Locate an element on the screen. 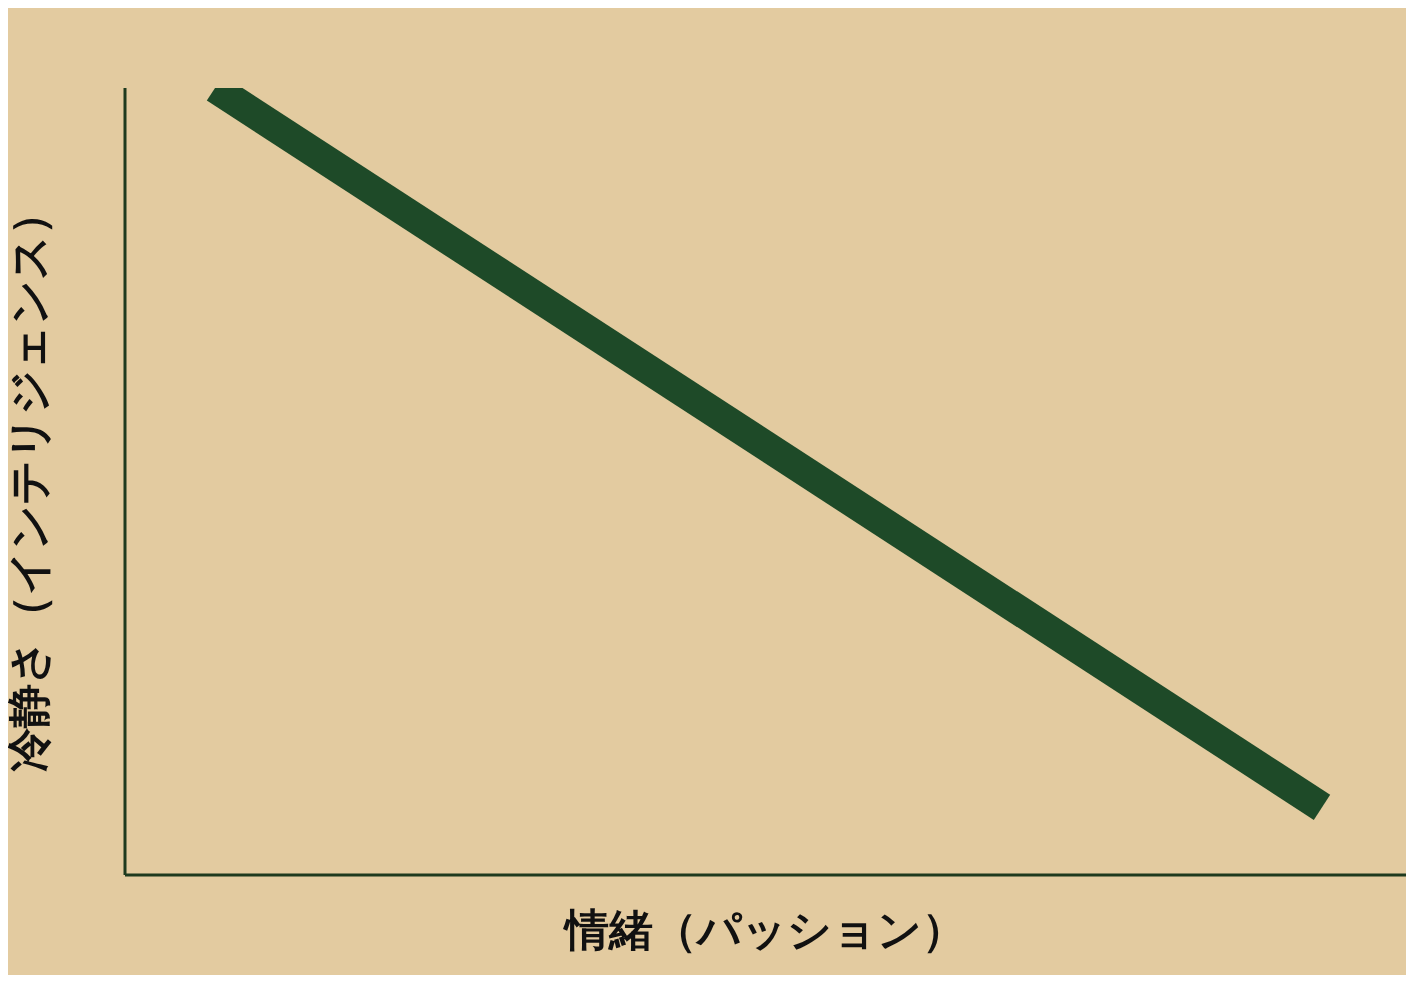  x-axis-title: 情緒（パッション） is located at coordinates (764, 929).